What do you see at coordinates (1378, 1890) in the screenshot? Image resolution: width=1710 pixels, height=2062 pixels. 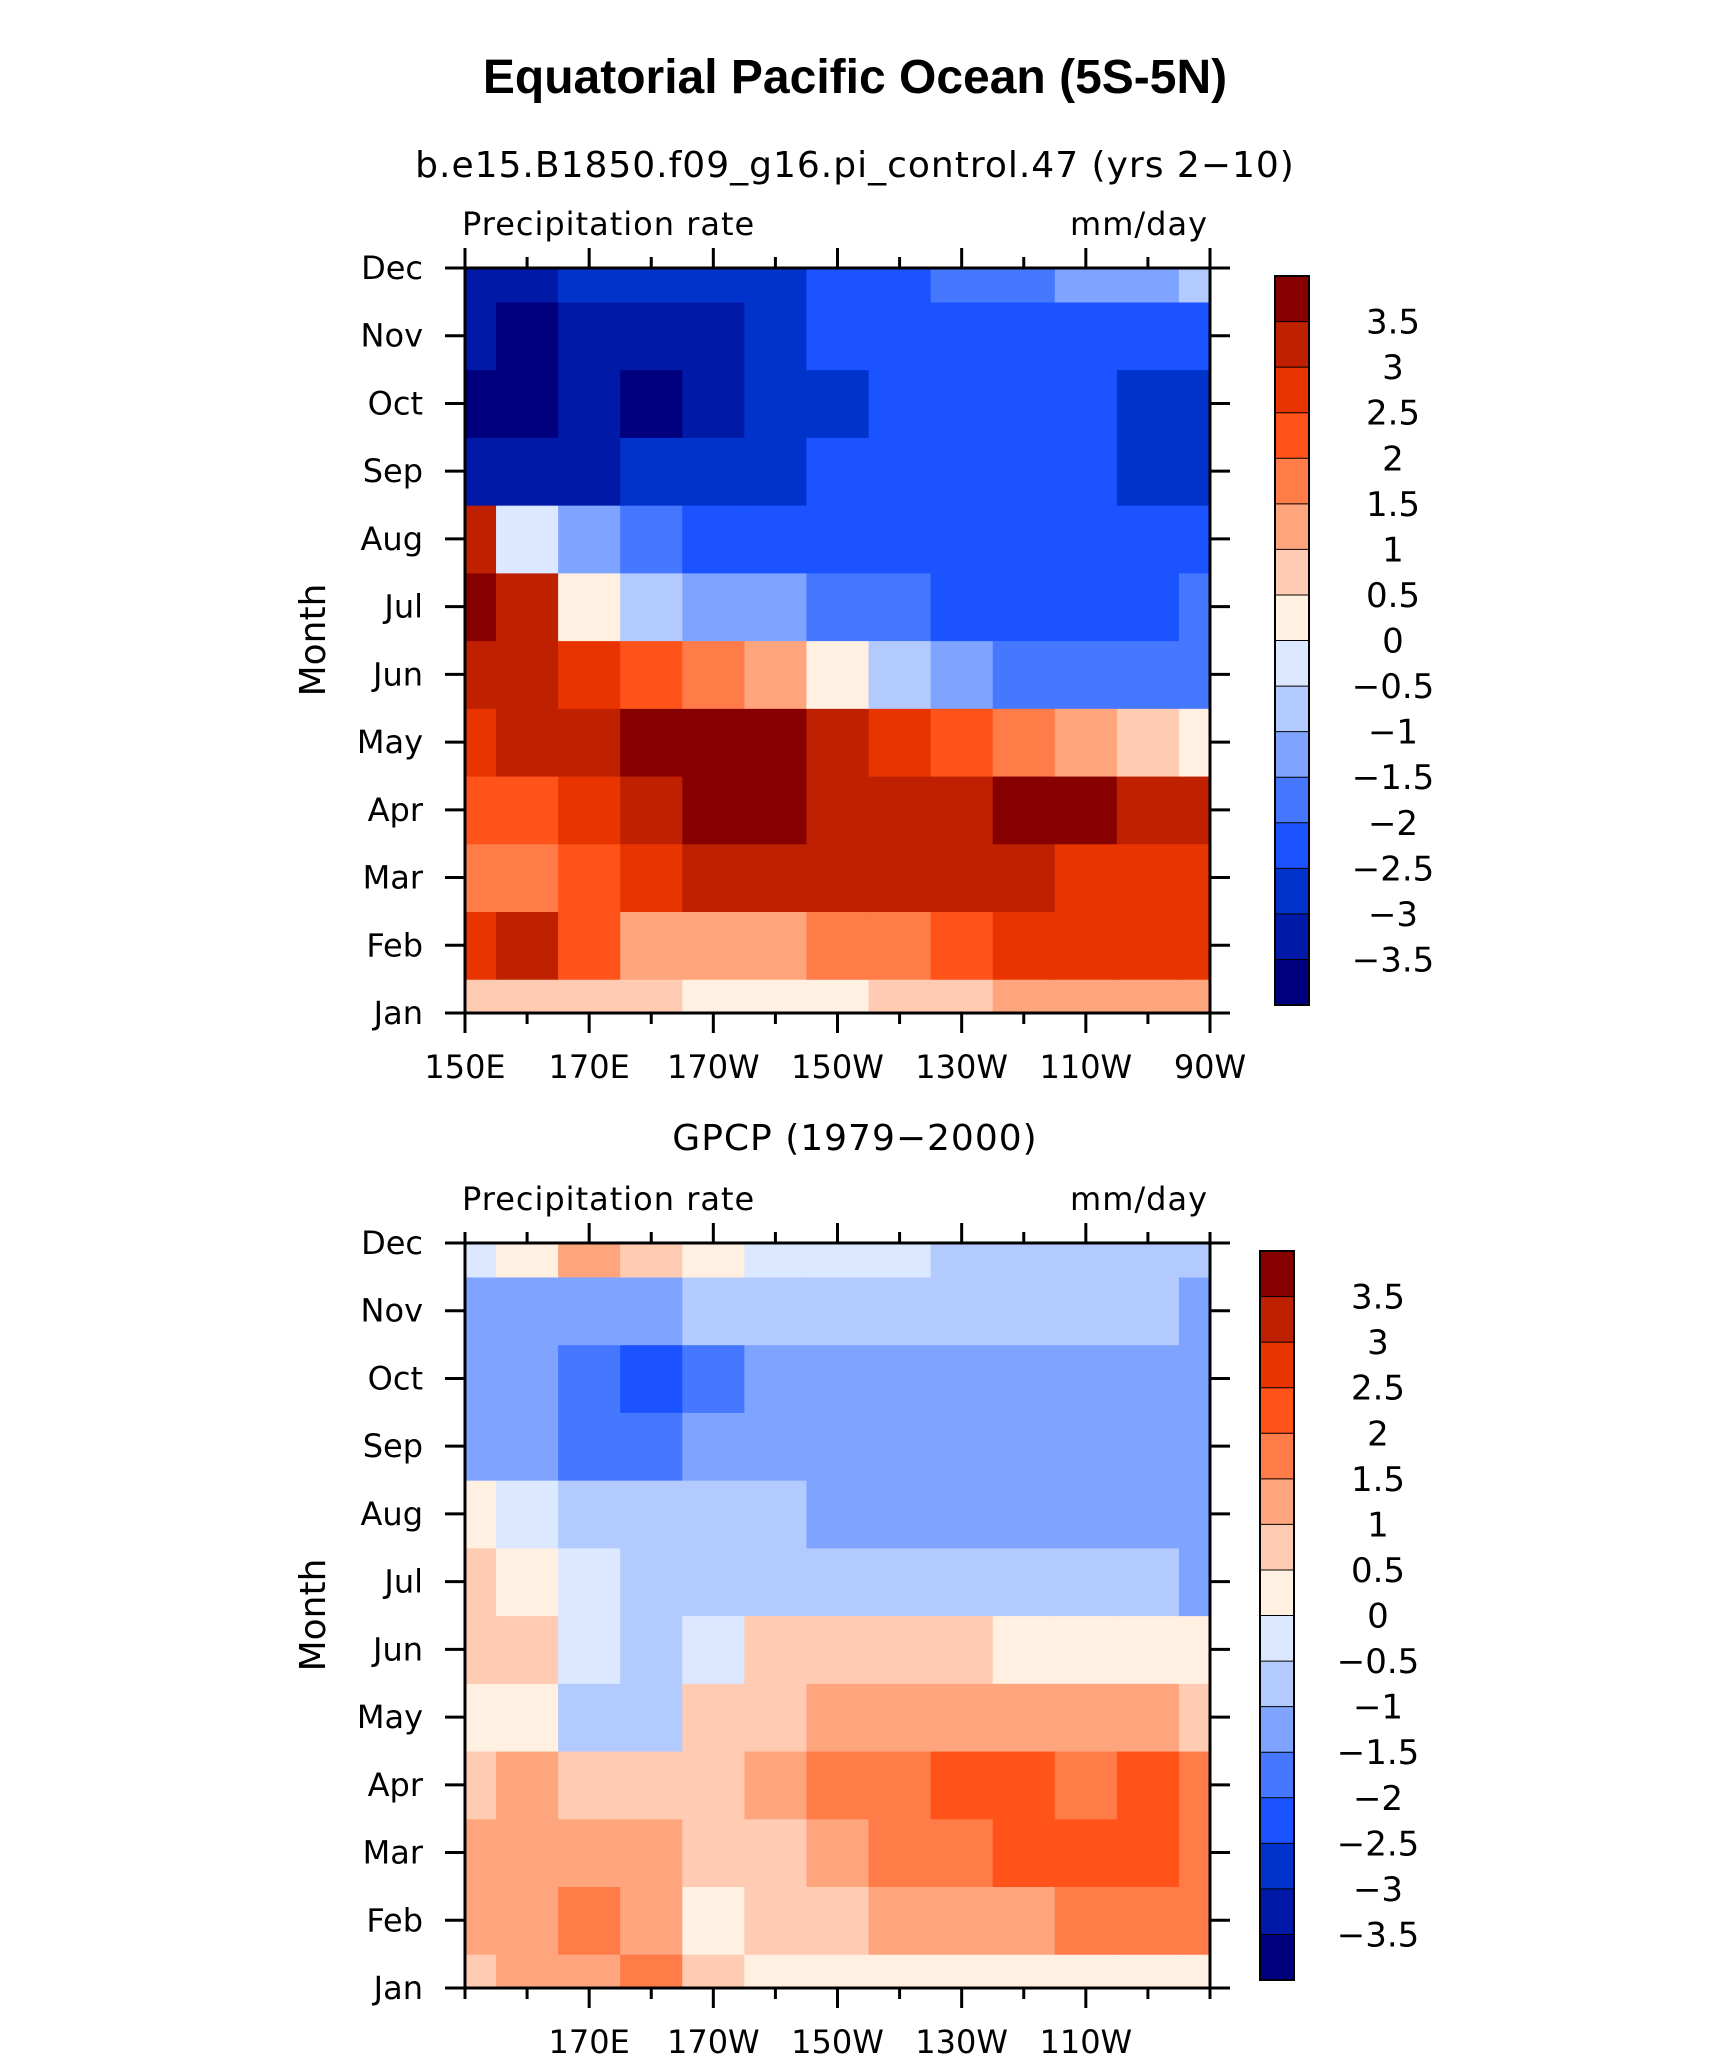 I see `colorbar-label: −3` at bounding box center [1378, 1890].